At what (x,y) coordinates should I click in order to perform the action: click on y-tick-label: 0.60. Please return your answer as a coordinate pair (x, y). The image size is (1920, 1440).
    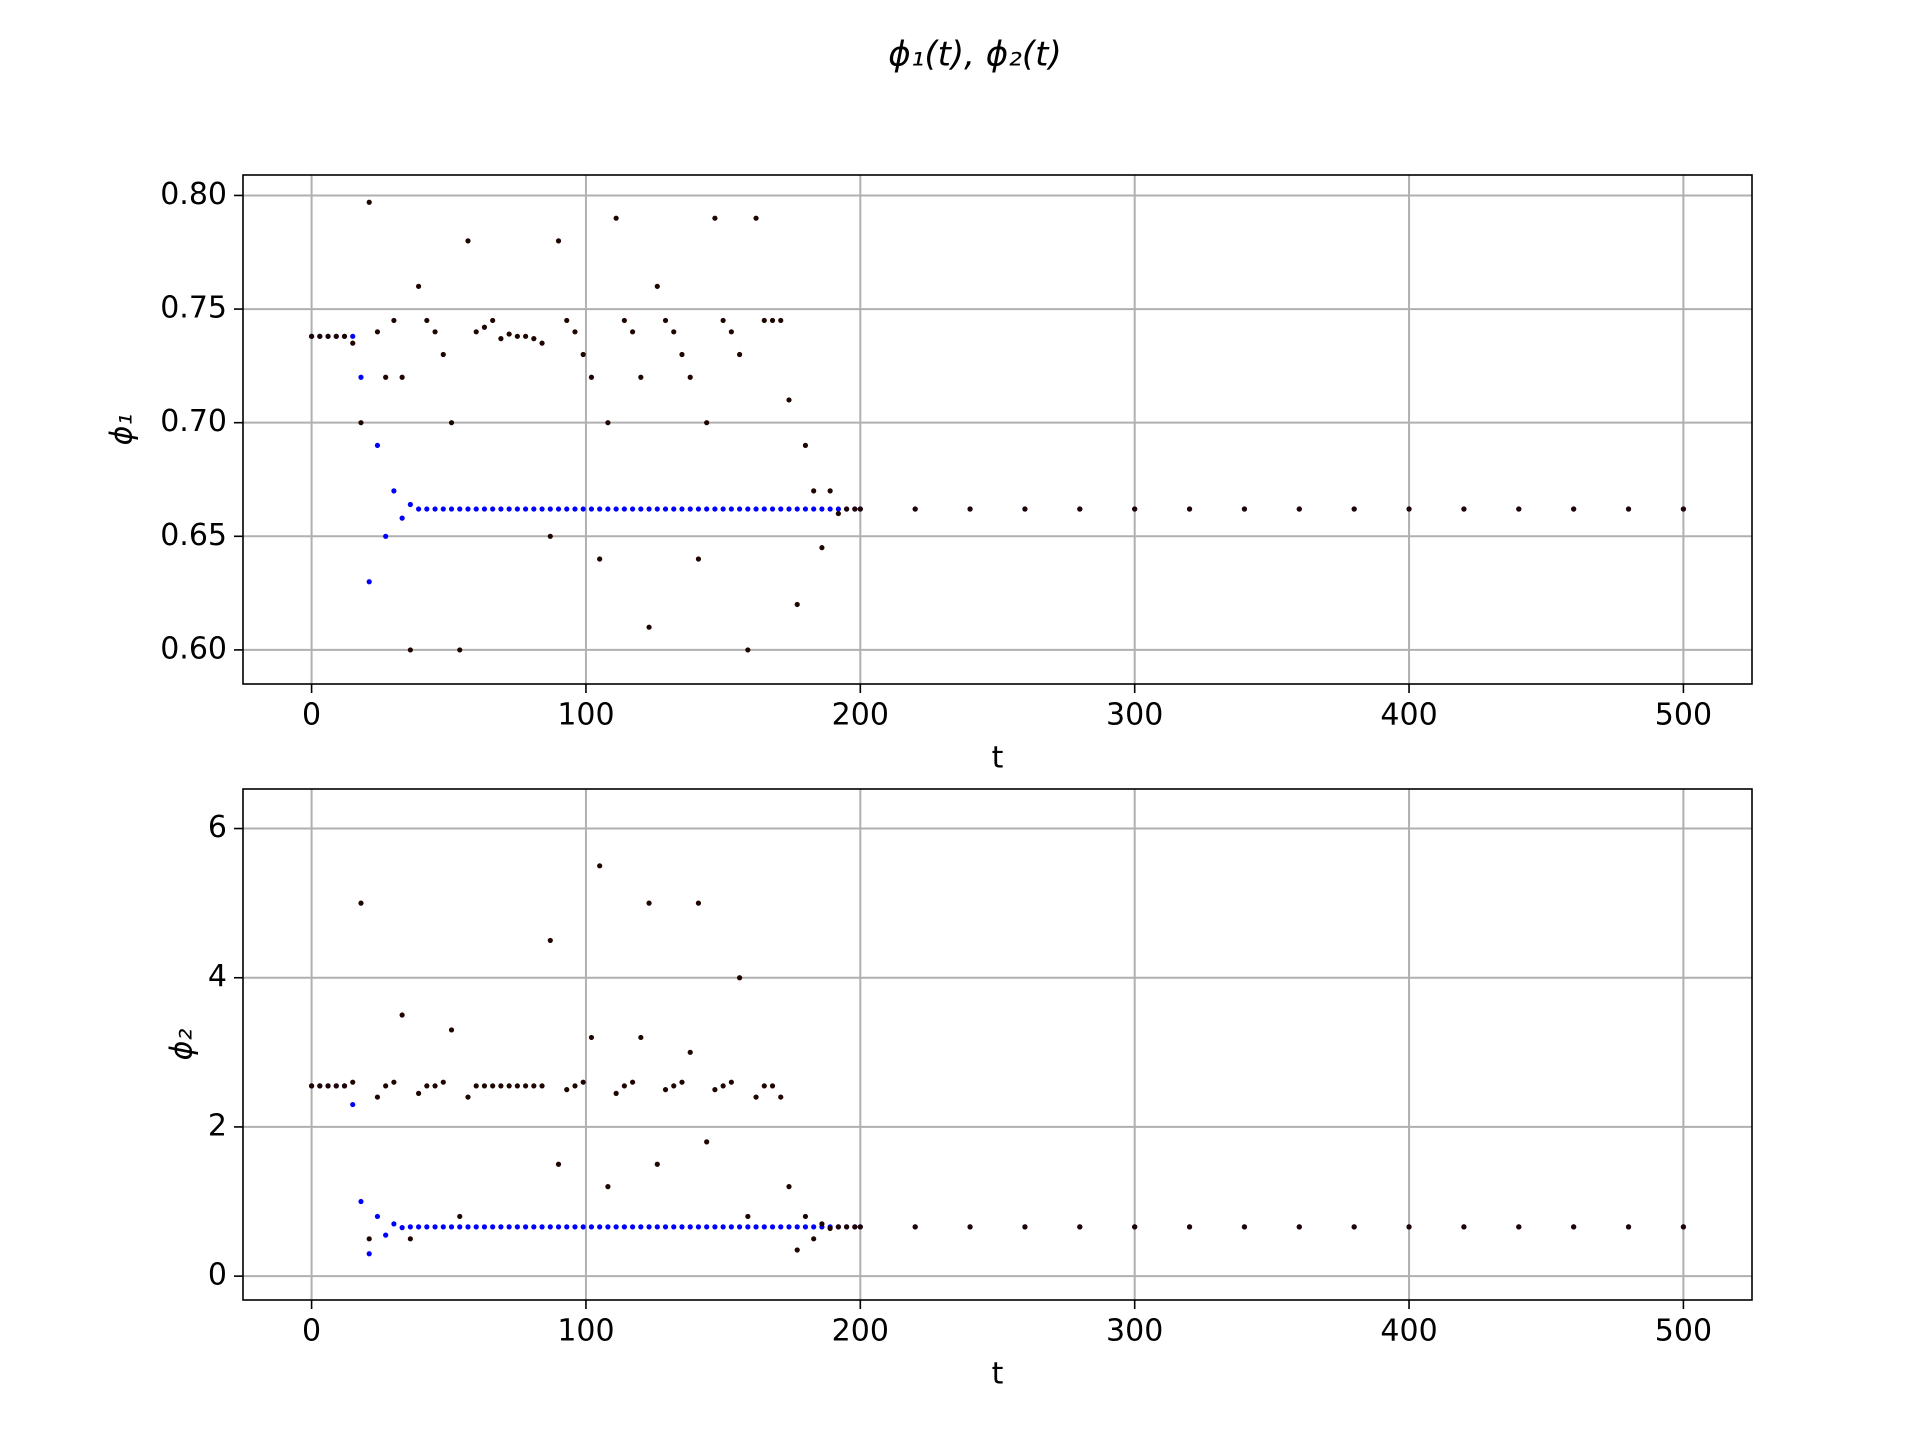
    Looking at the image, I should click on (193, 648).